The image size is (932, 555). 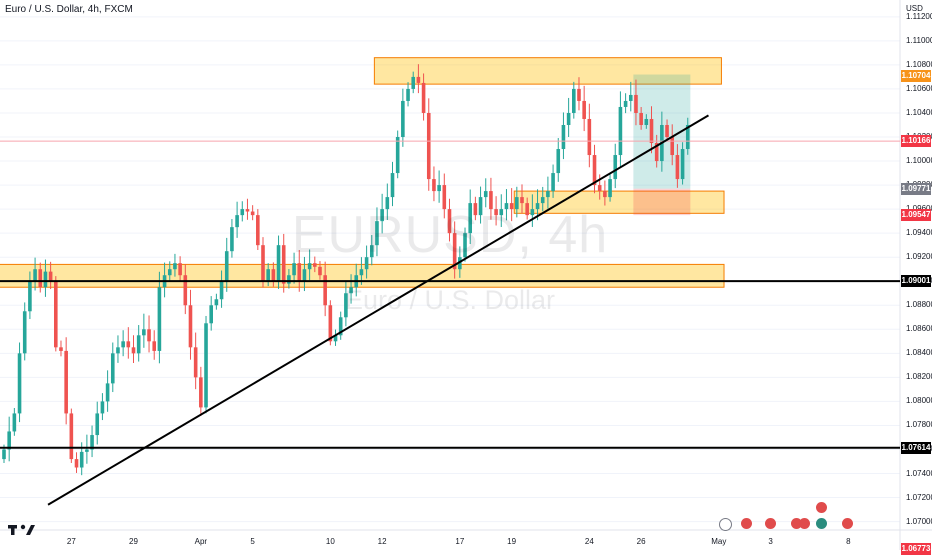 I want to click on price-tick: 1.09400, so click(x=919, y=233).